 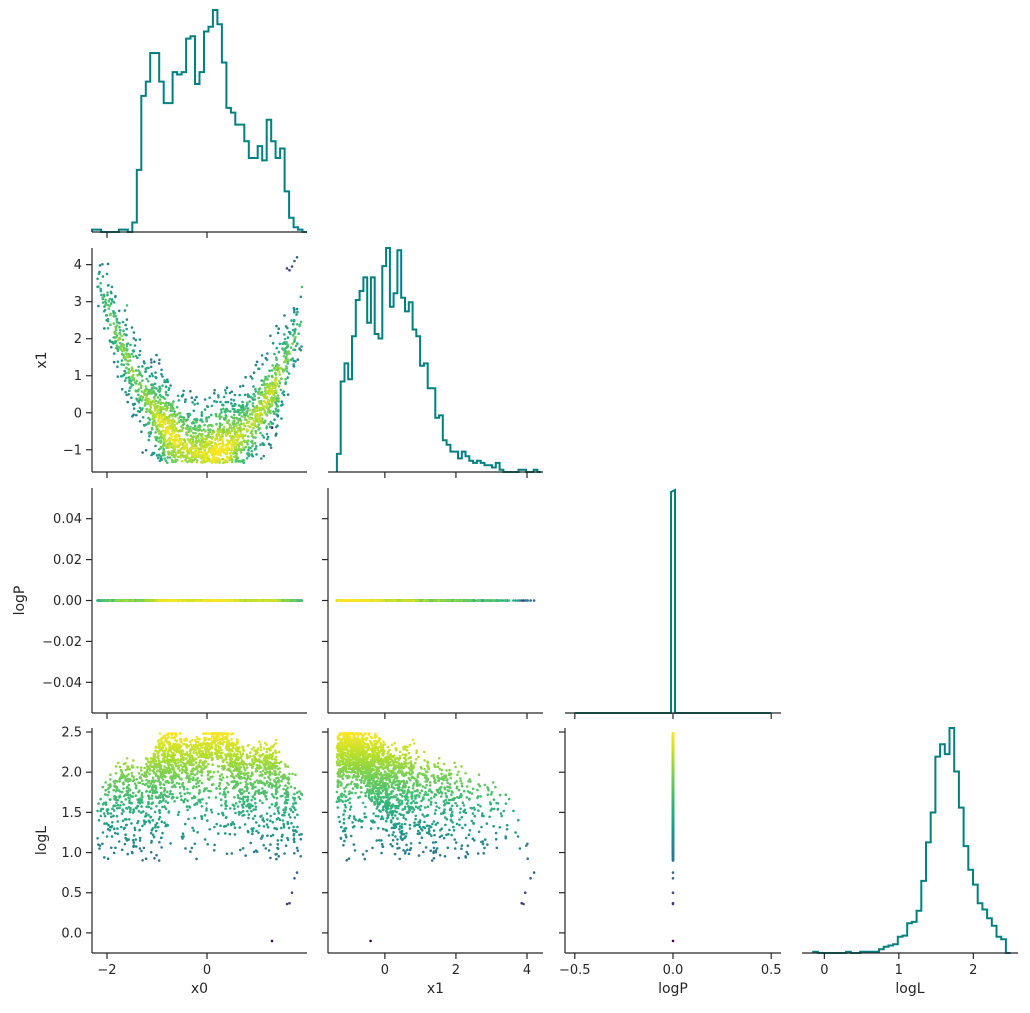 I want to click on y-tick-label: 0.04, so click(x=67, y=519).